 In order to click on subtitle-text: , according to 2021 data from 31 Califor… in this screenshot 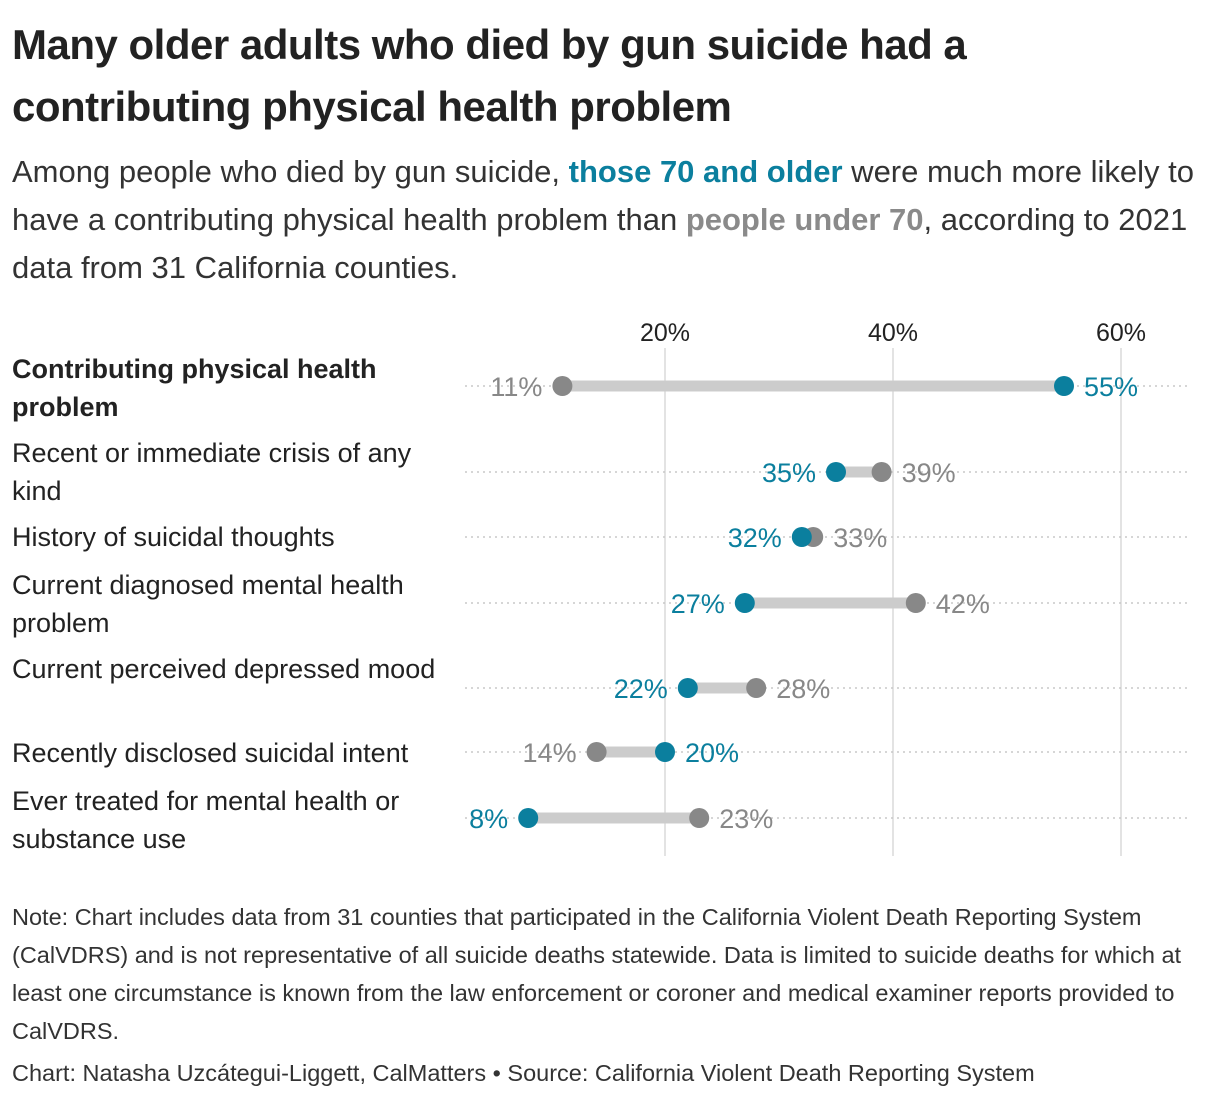, I will do `click(600, 243)`.